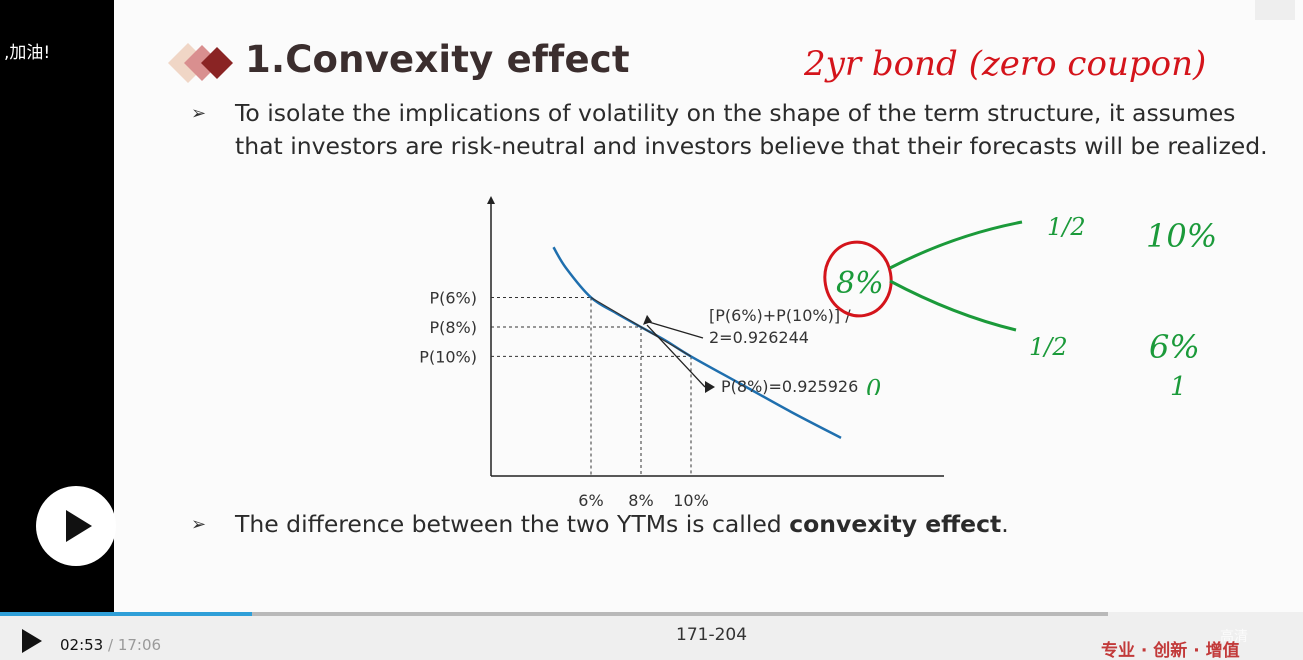 Image resolution: width=1303 pixels, height=660 pixels. Describe the element at coordinates (1005, 64) in the screenshot. I see `handwritten-top-note: 2yr bond (zero coupon)` at that location.